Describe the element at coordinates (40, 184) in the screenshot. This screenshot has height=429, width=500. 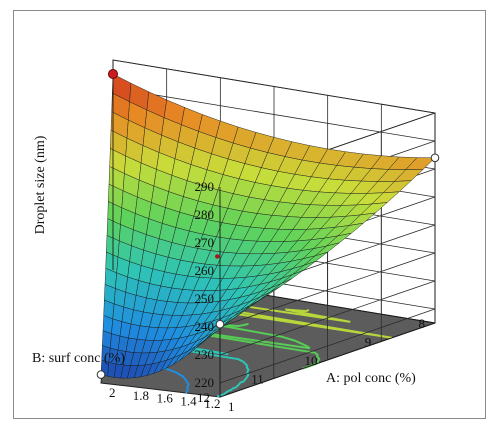
I see `z-axis-title: Droplet size (nm)` at that location.